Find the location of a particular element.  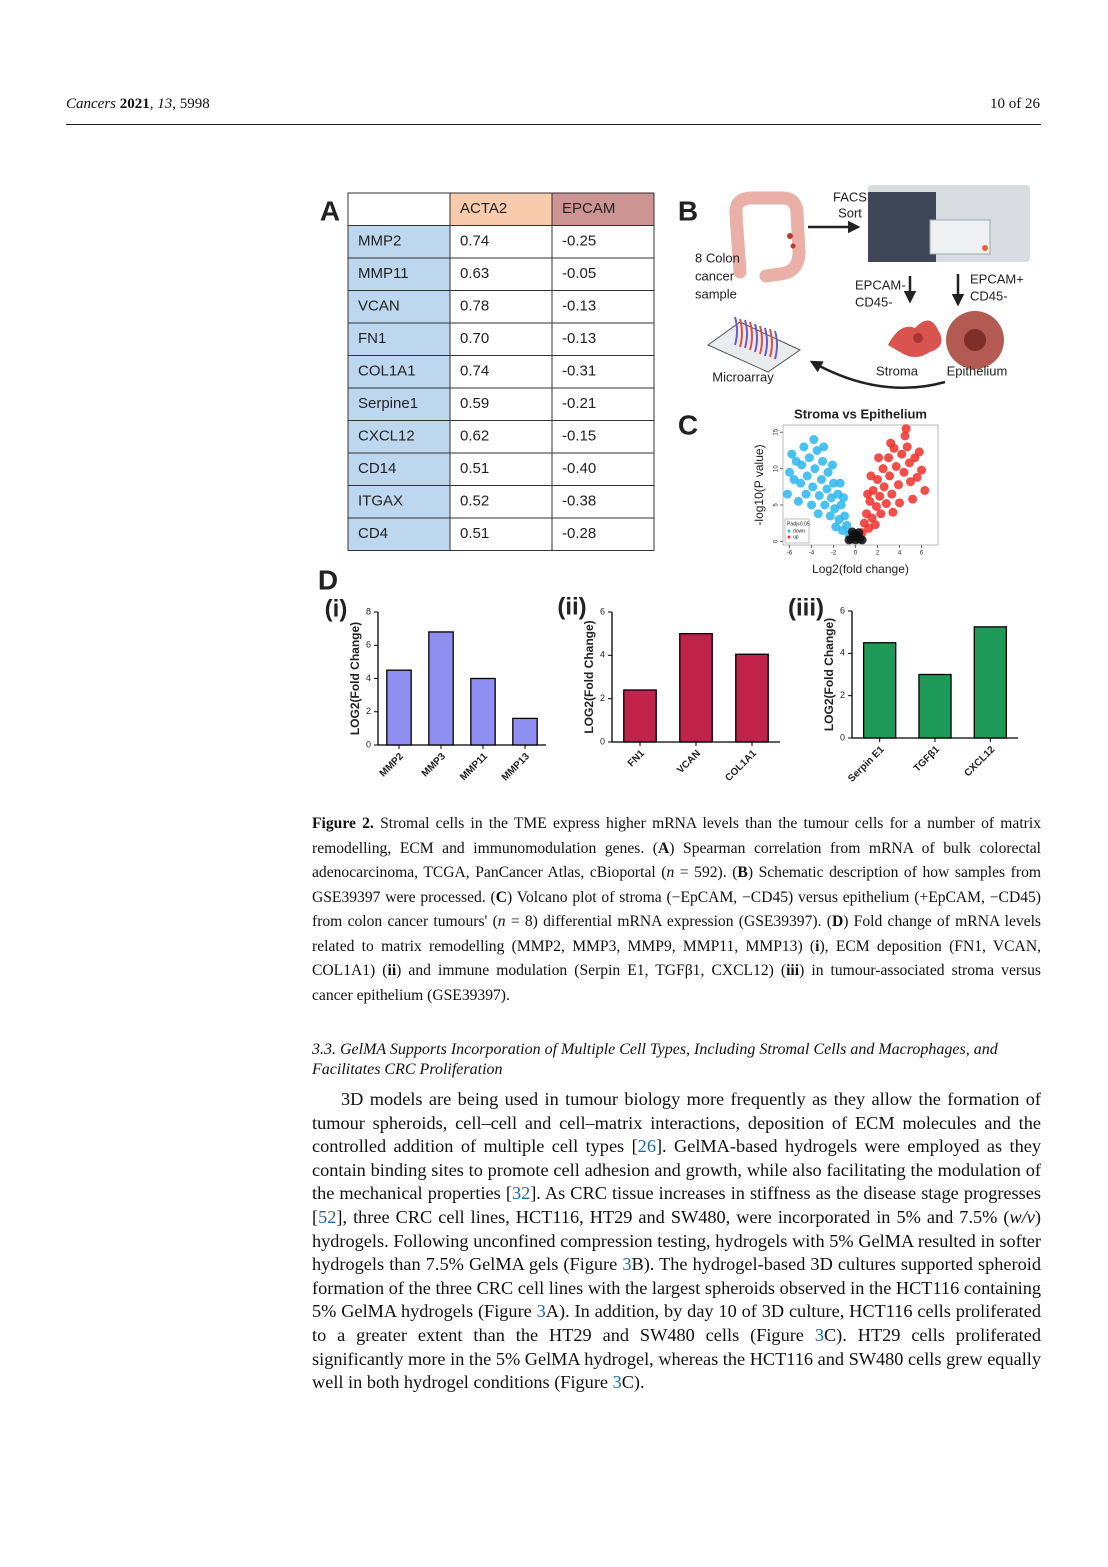

text-run: n is located at coordinates (501, 921).